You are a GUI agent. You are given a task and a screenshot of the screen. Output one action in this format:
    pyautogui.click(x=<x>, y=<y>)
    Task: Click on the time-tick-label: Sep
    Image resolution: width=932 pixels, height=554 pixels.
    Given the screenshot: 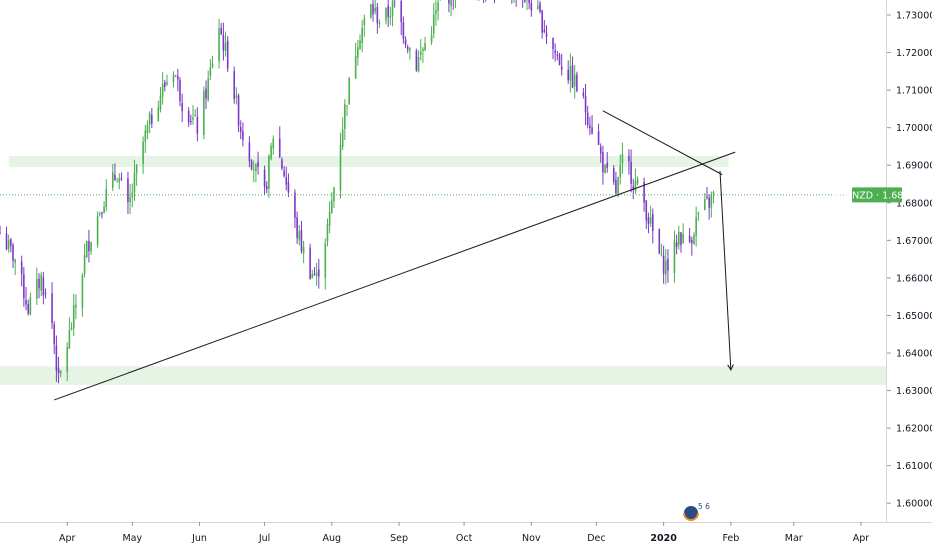 What is the action you would take?
    pyautogui.click(x=399, y=538)
    